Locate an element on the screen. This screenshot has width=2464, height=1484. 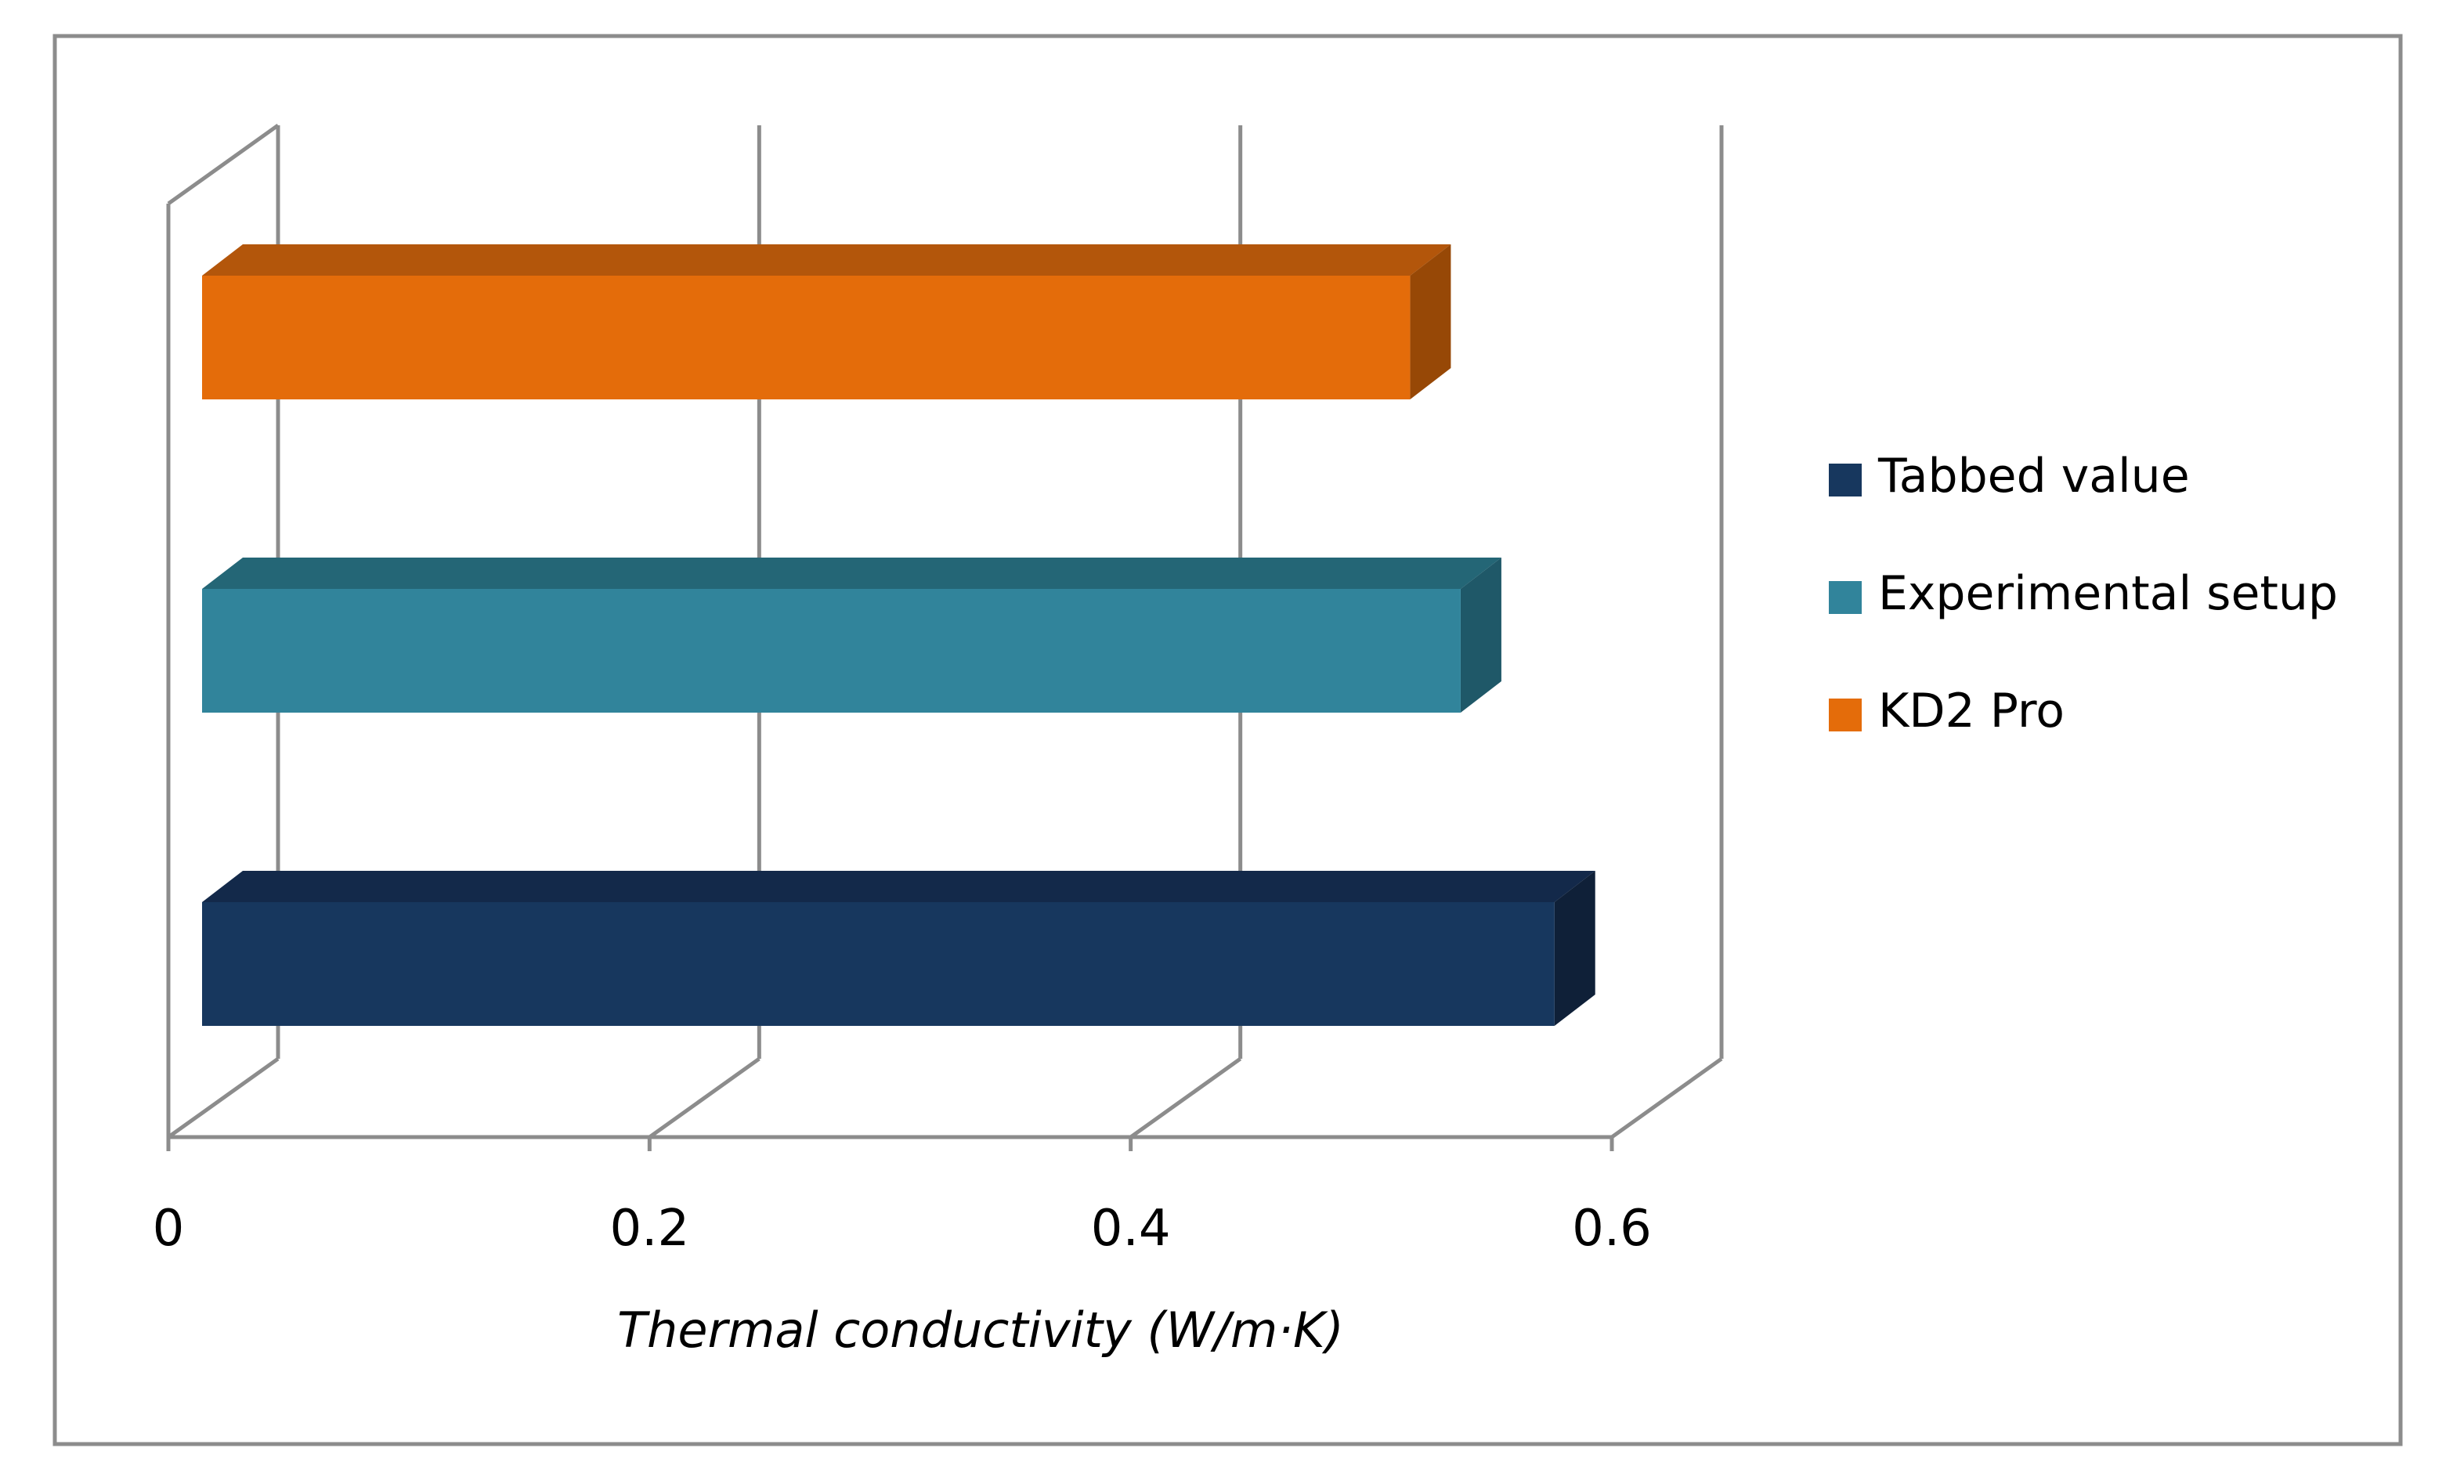
legend-item: KD2 Pro is located at coordinates (1947, 711).